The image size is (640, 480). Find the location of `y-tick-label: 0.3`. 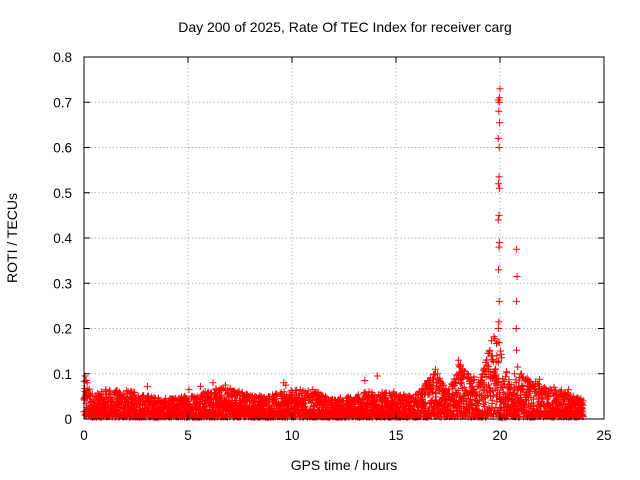

y-tick-label: 0.3 is located at coordinates (62, 283).